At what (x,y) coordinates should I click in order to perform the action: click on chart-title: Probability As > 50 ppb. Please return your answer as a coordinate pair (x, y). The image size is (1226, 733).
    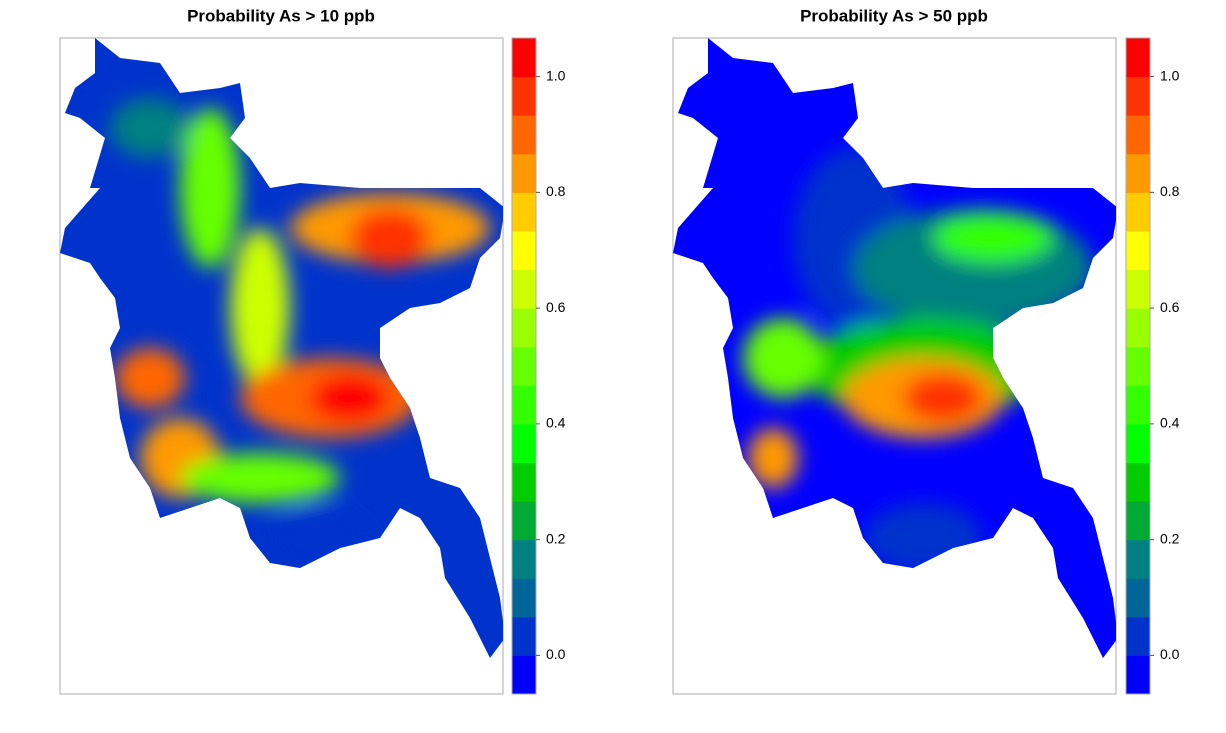
    Looking at the image, I should click on (894, 15).